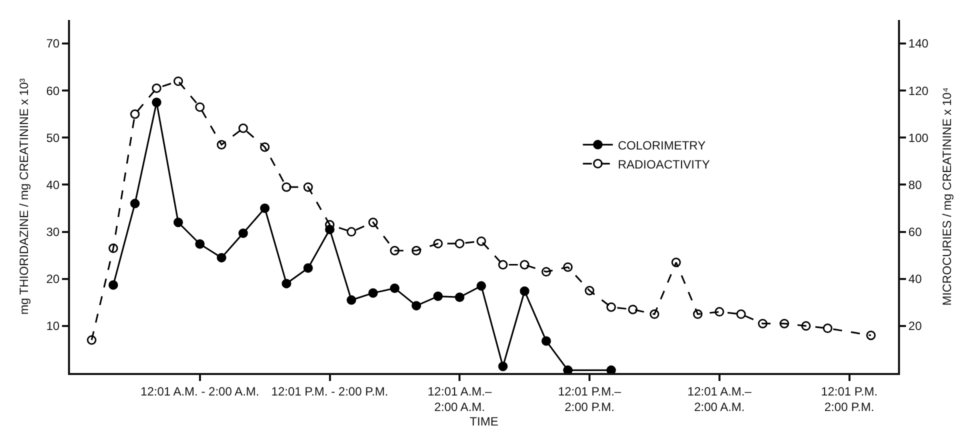  Describe the element at coordinates (915, 326) in the screenshot. I see `y2-tick-label: 20` at that location.